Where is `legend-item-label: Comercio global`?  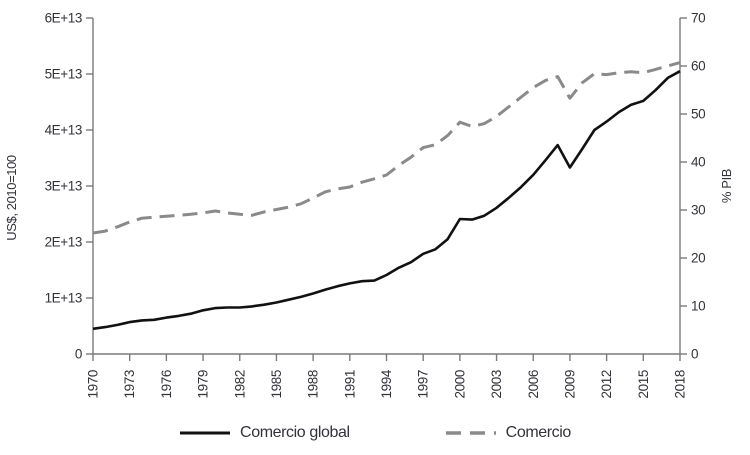
legend-item-label: Comercio global is located at coordinates (295, 432).